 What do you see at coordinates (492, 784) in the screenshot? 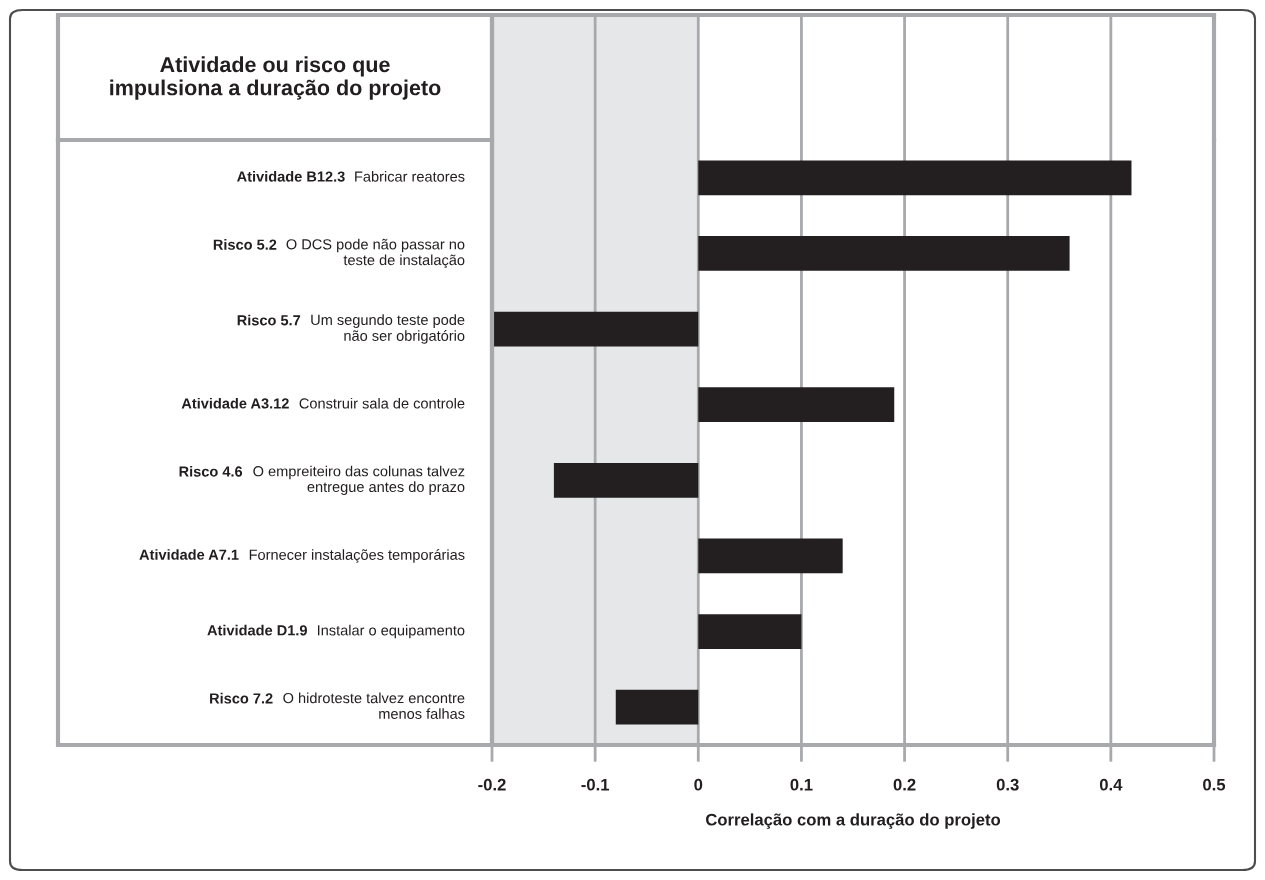
I see `x-tick-label: -0.2` at bounding box center [492, 784].